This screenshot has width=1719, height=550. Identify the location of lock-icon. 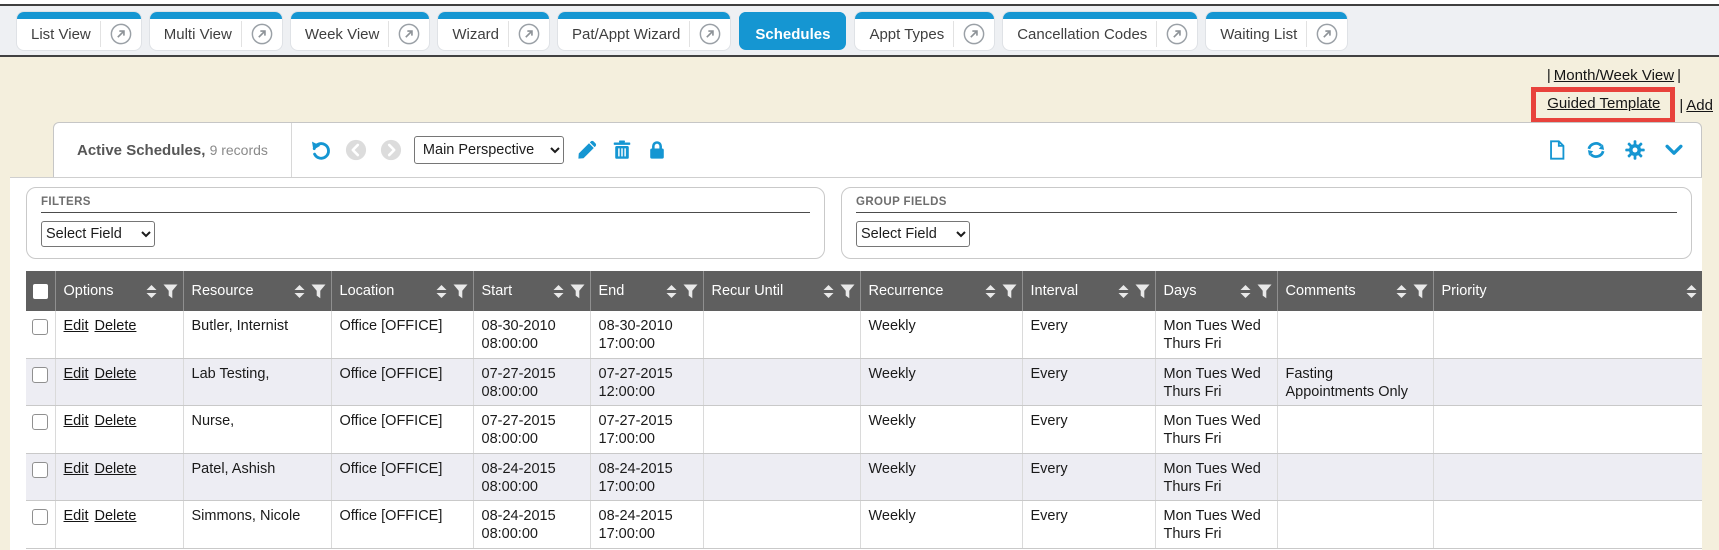
(657, 150).